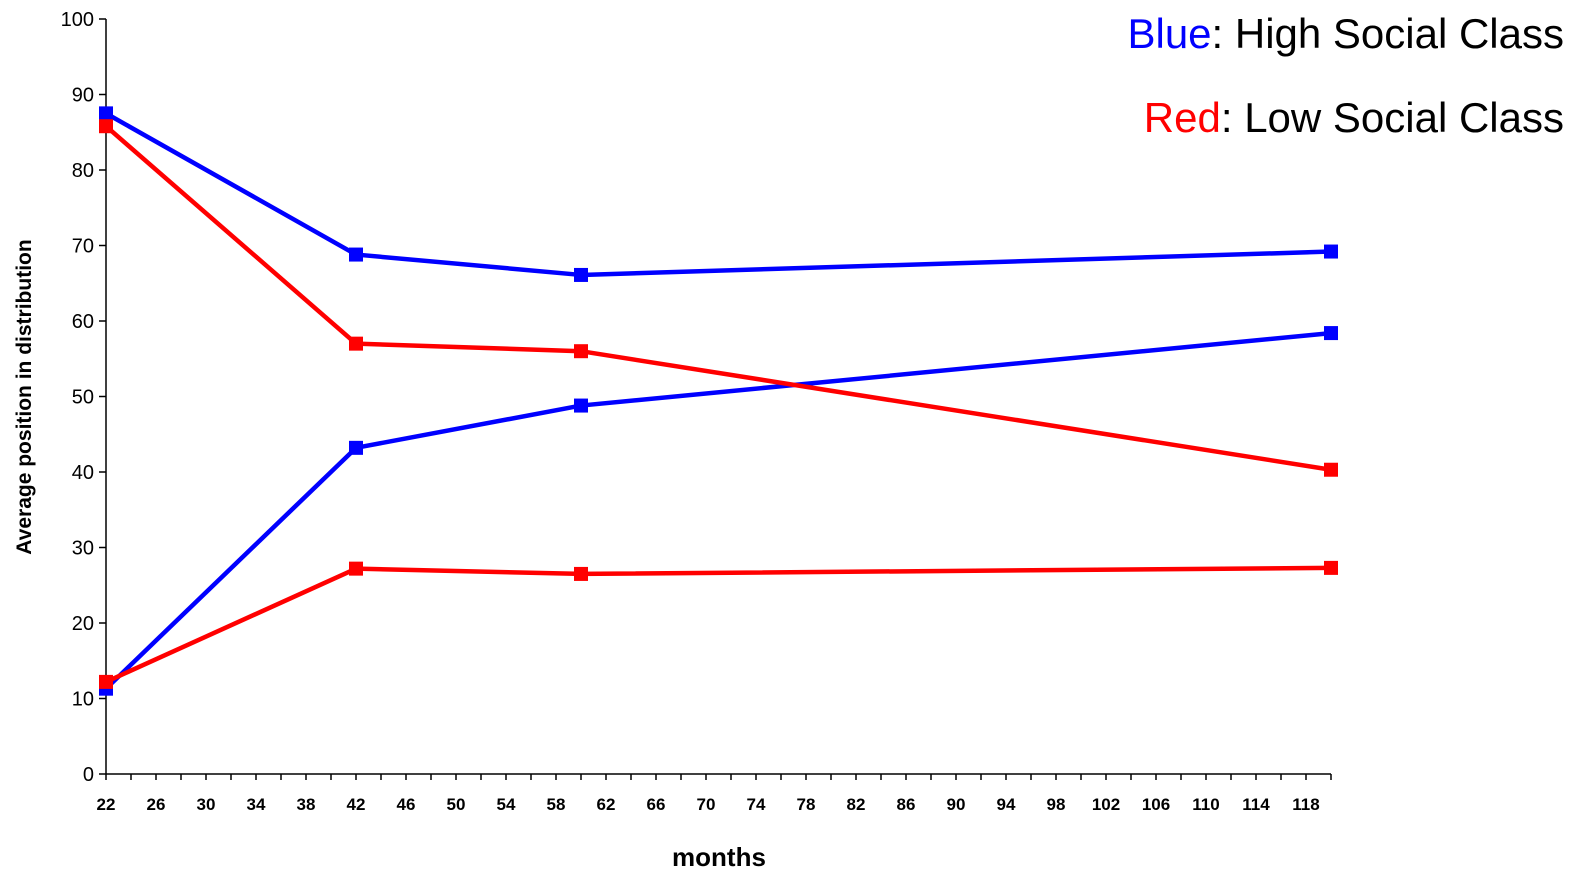  What do you see at coordinates (506, 804) in the screenshot?
I see `x-tick-label: 54` at bounding box center [506, 804].